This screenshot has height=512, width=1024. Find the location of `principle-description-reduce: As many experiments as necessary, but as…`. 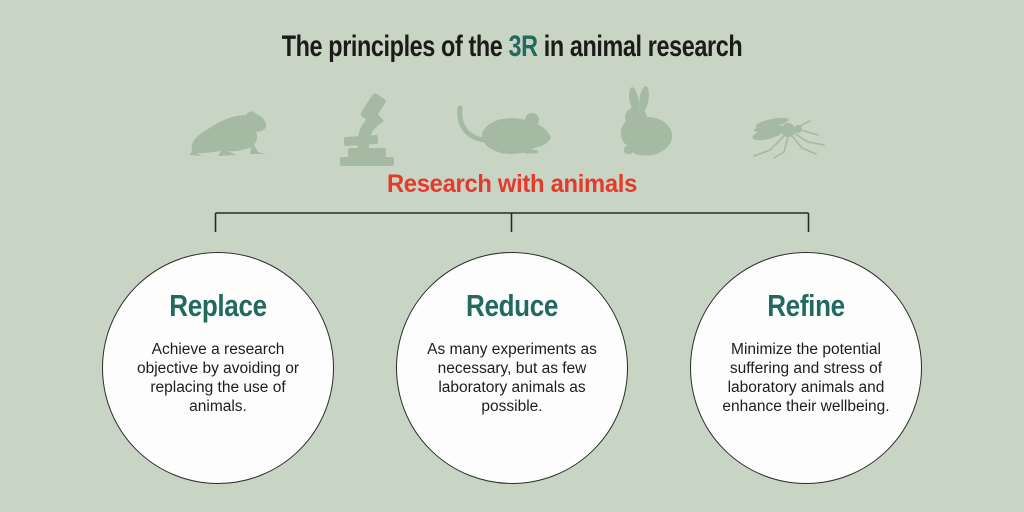

principle-description-reduce: As many experiments as necessary, but as… is located at coordinates (512, 378).